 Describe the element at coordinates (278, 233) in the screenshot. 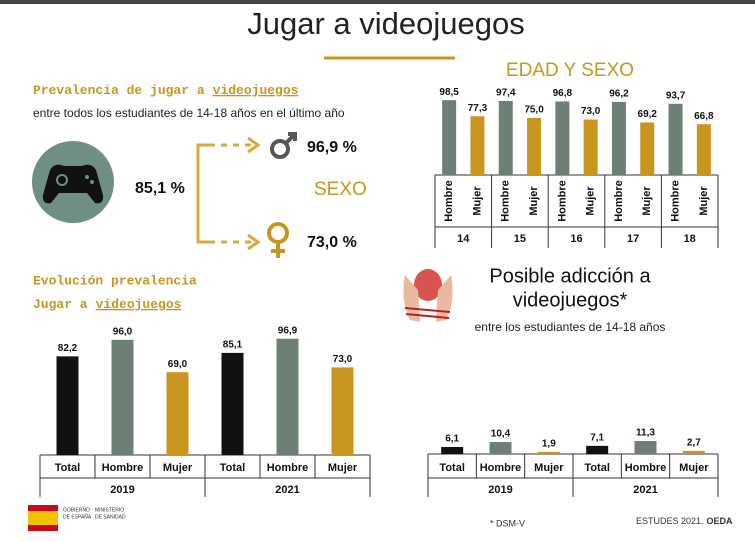

I see `female-symbol` at that location.